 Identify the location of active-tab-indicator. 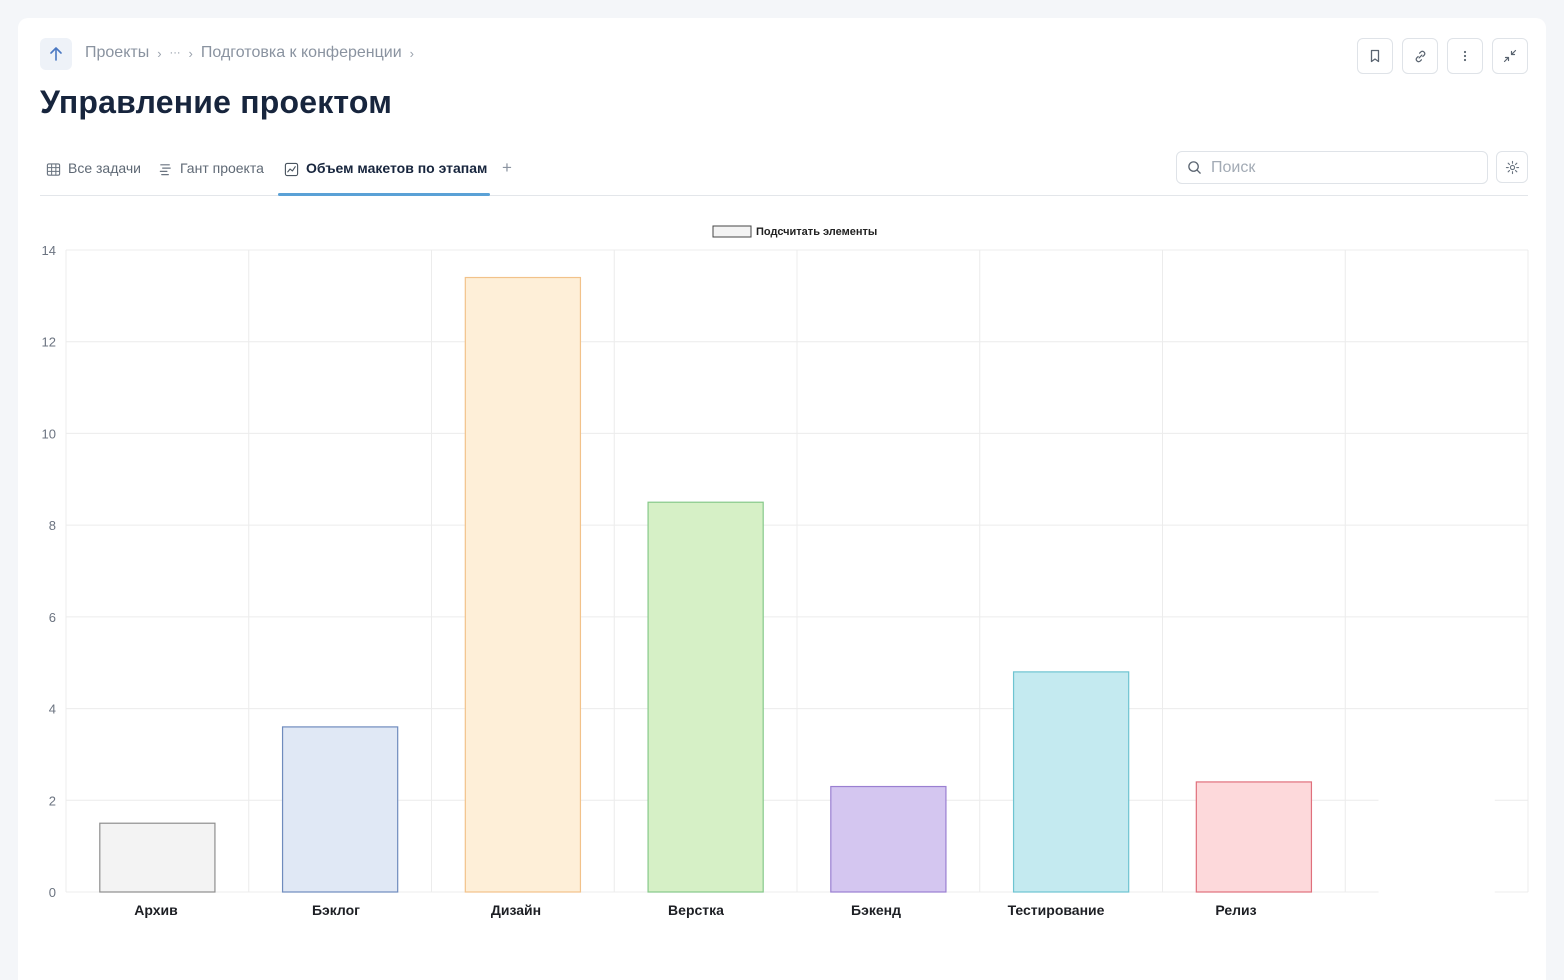
(384, 194).